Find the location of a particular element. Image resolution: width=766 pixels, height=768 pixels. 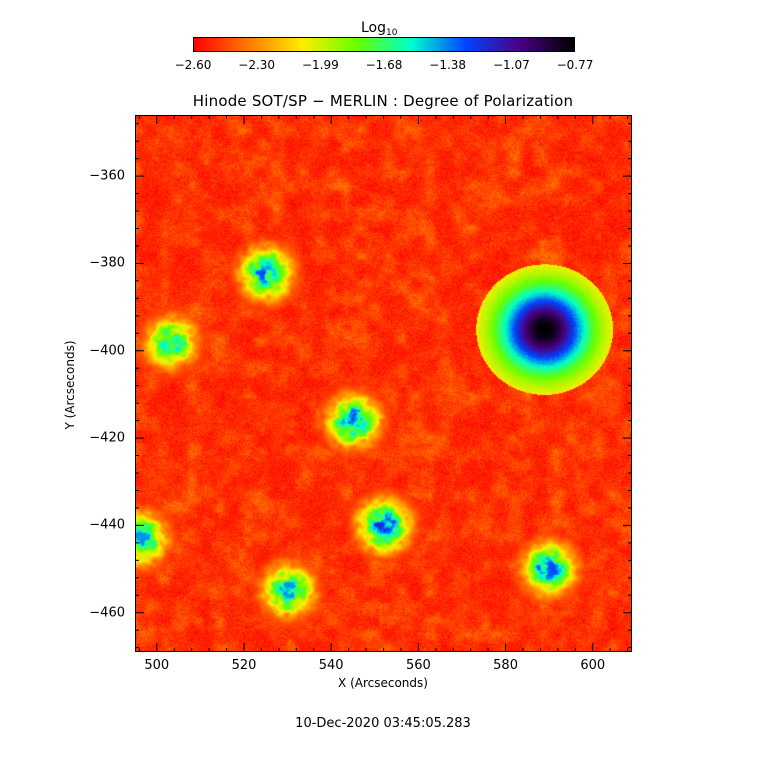

y-tick-label: −360 is located at coordinates (107, 176).